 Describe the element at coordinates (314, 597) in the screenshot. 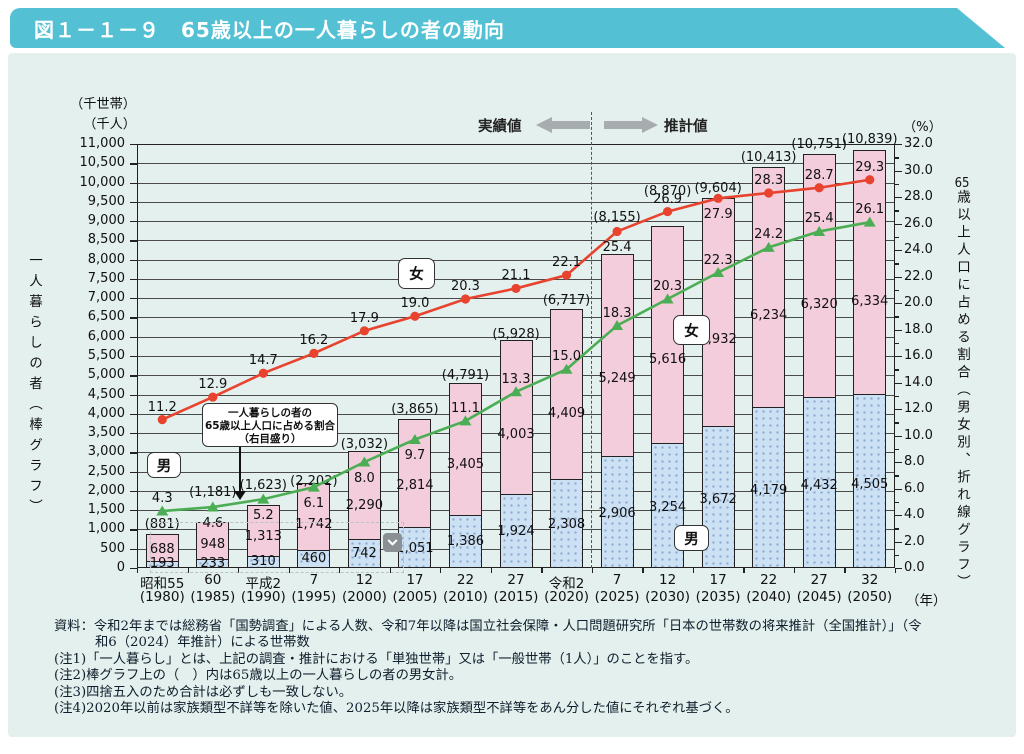

I see `x-axis-label-year: (1995)` at that location.